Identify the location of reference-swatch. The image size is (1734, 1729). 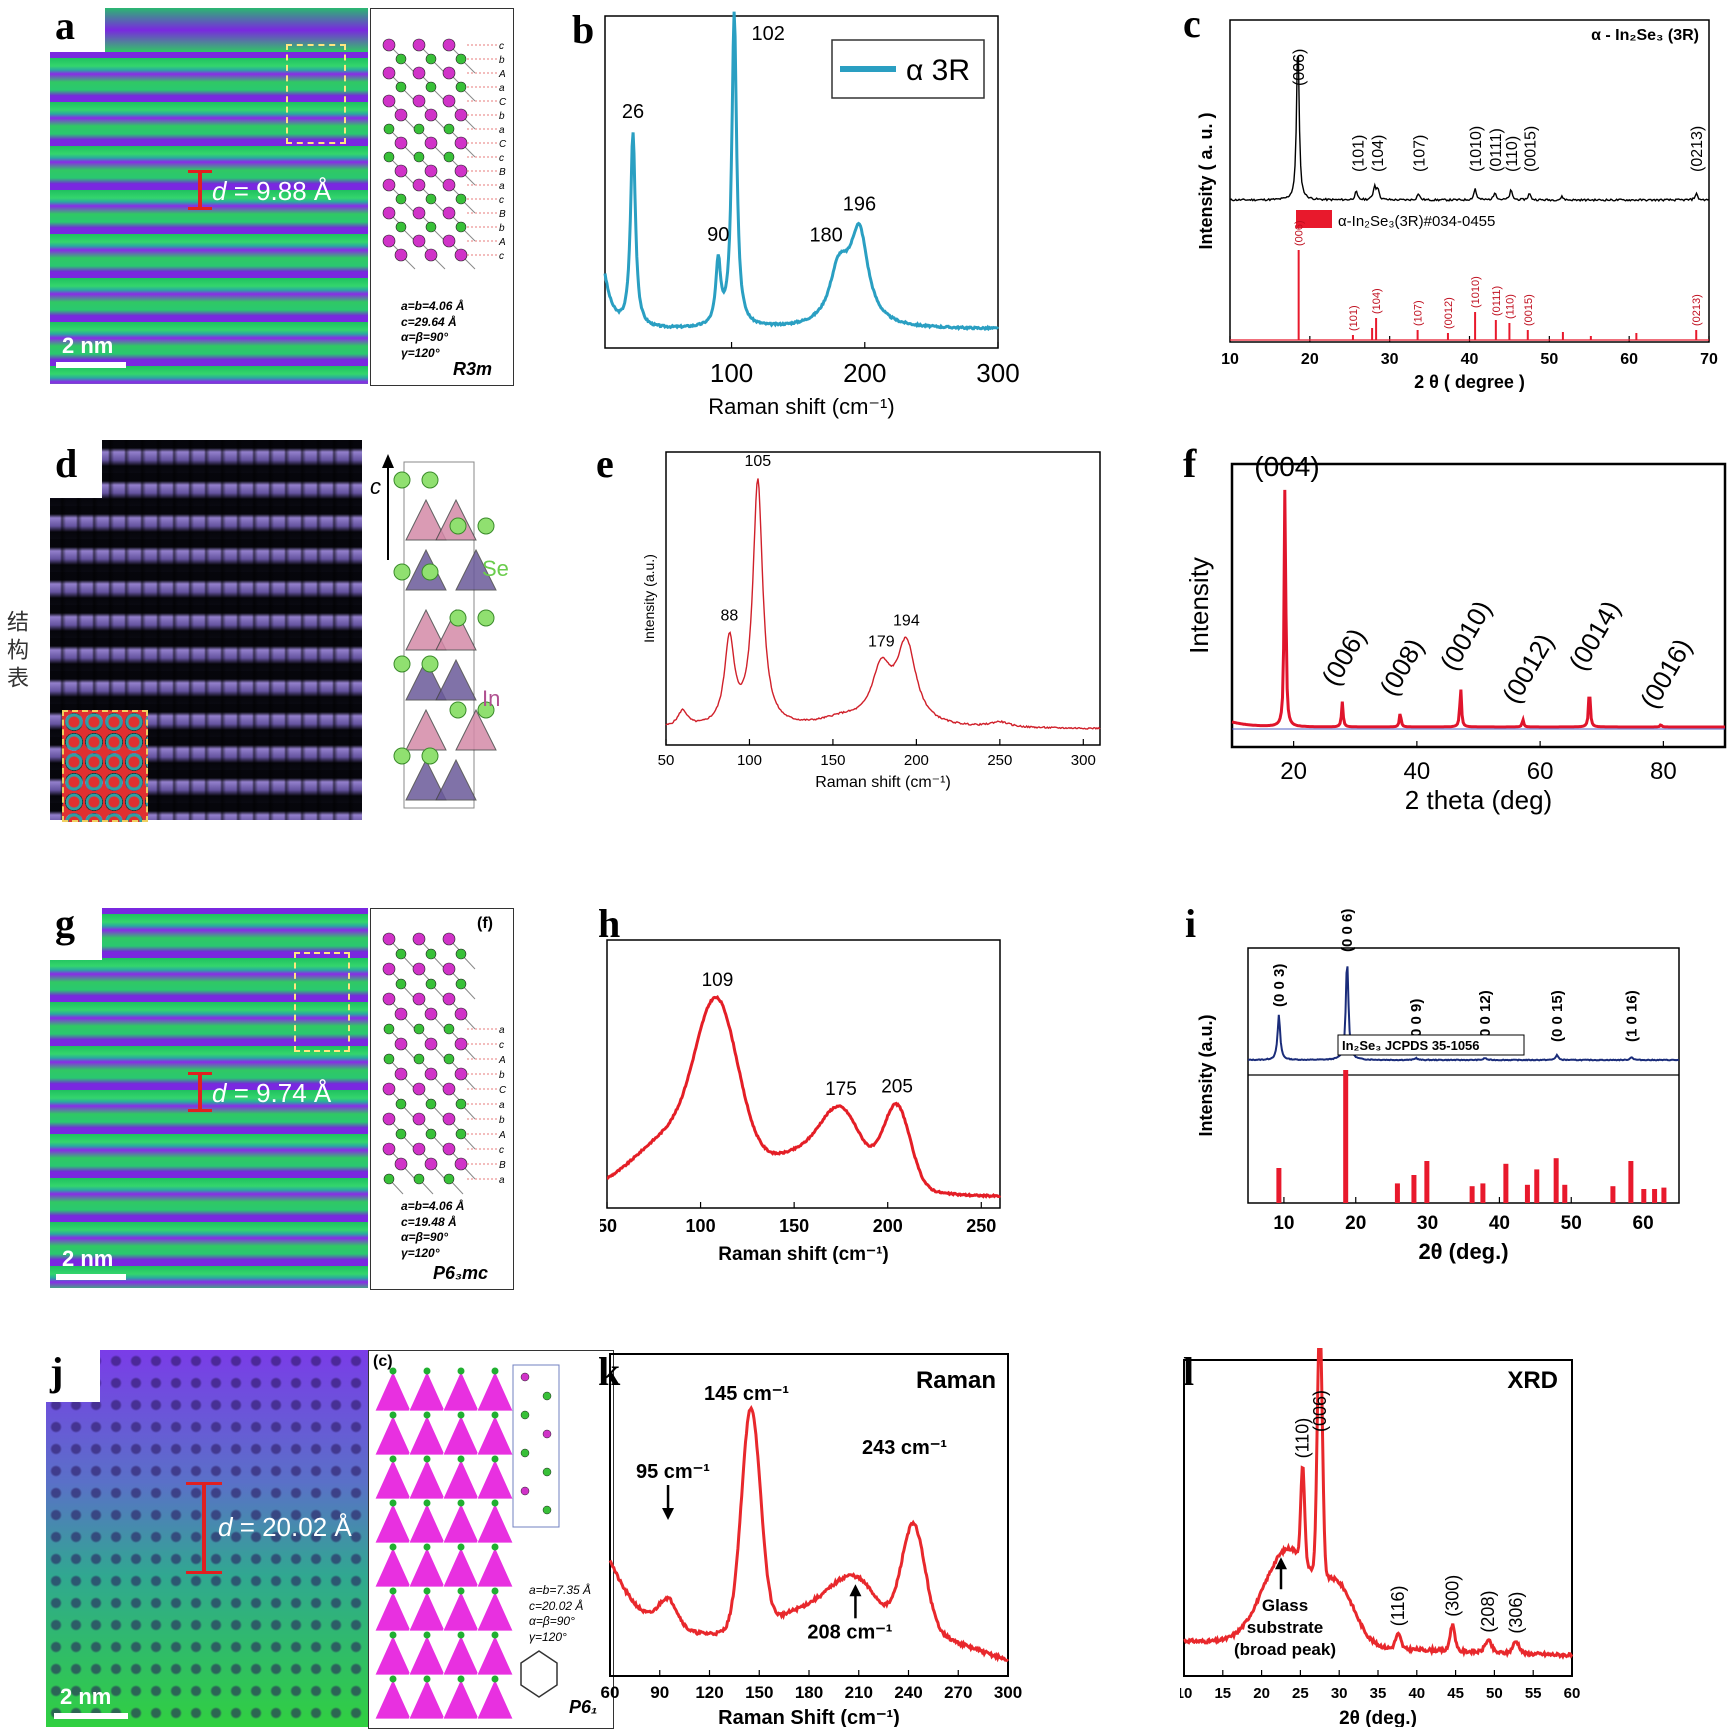
(1314, 219).